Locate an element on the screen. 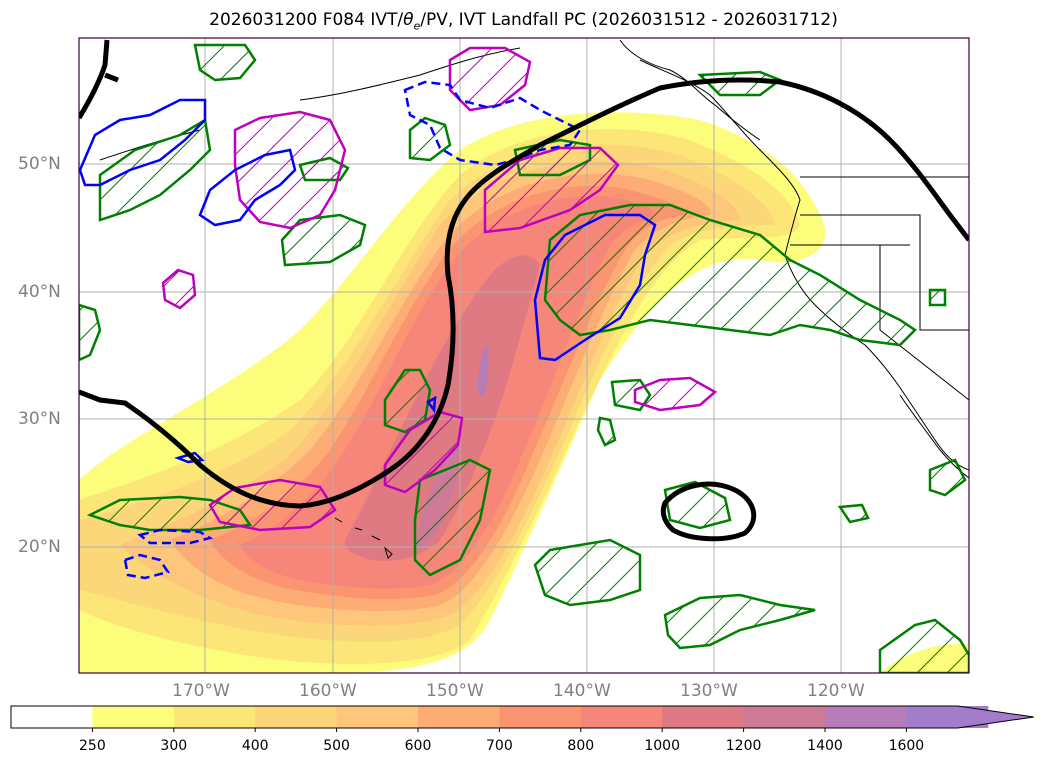 The image size is (1047, 767). colorbar-extend-arrow is located at coordinates (970, 717).